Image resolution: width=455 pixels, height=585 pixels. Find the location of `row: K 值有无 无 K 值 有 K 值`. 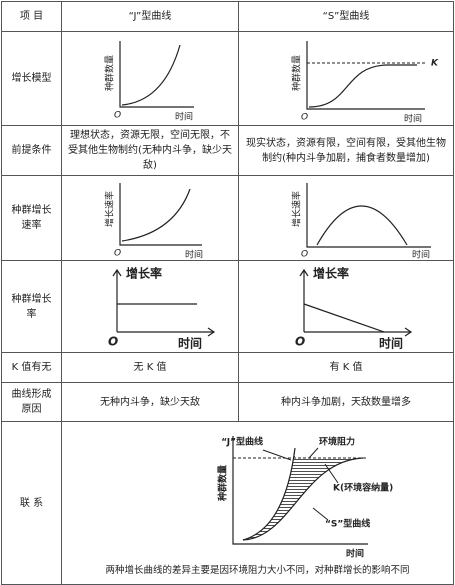

row: K 值有无 无 K 值 有 K 值 is located at coordinates (227, 367).